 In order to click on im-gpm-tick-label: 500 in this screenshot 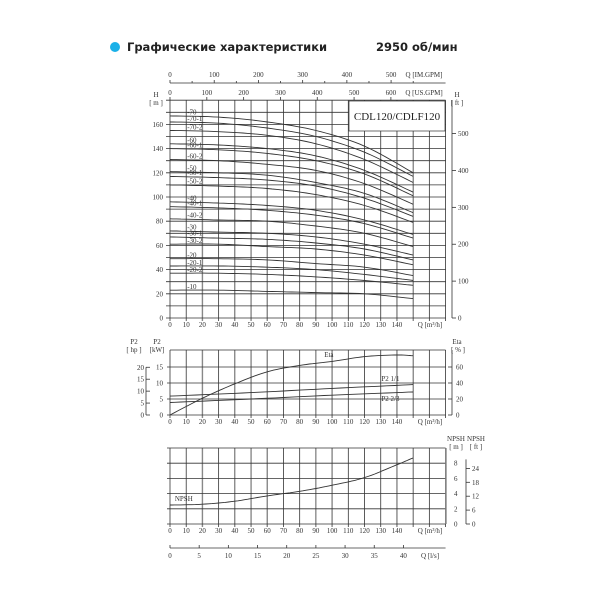, I will do `click(391, 75)`.